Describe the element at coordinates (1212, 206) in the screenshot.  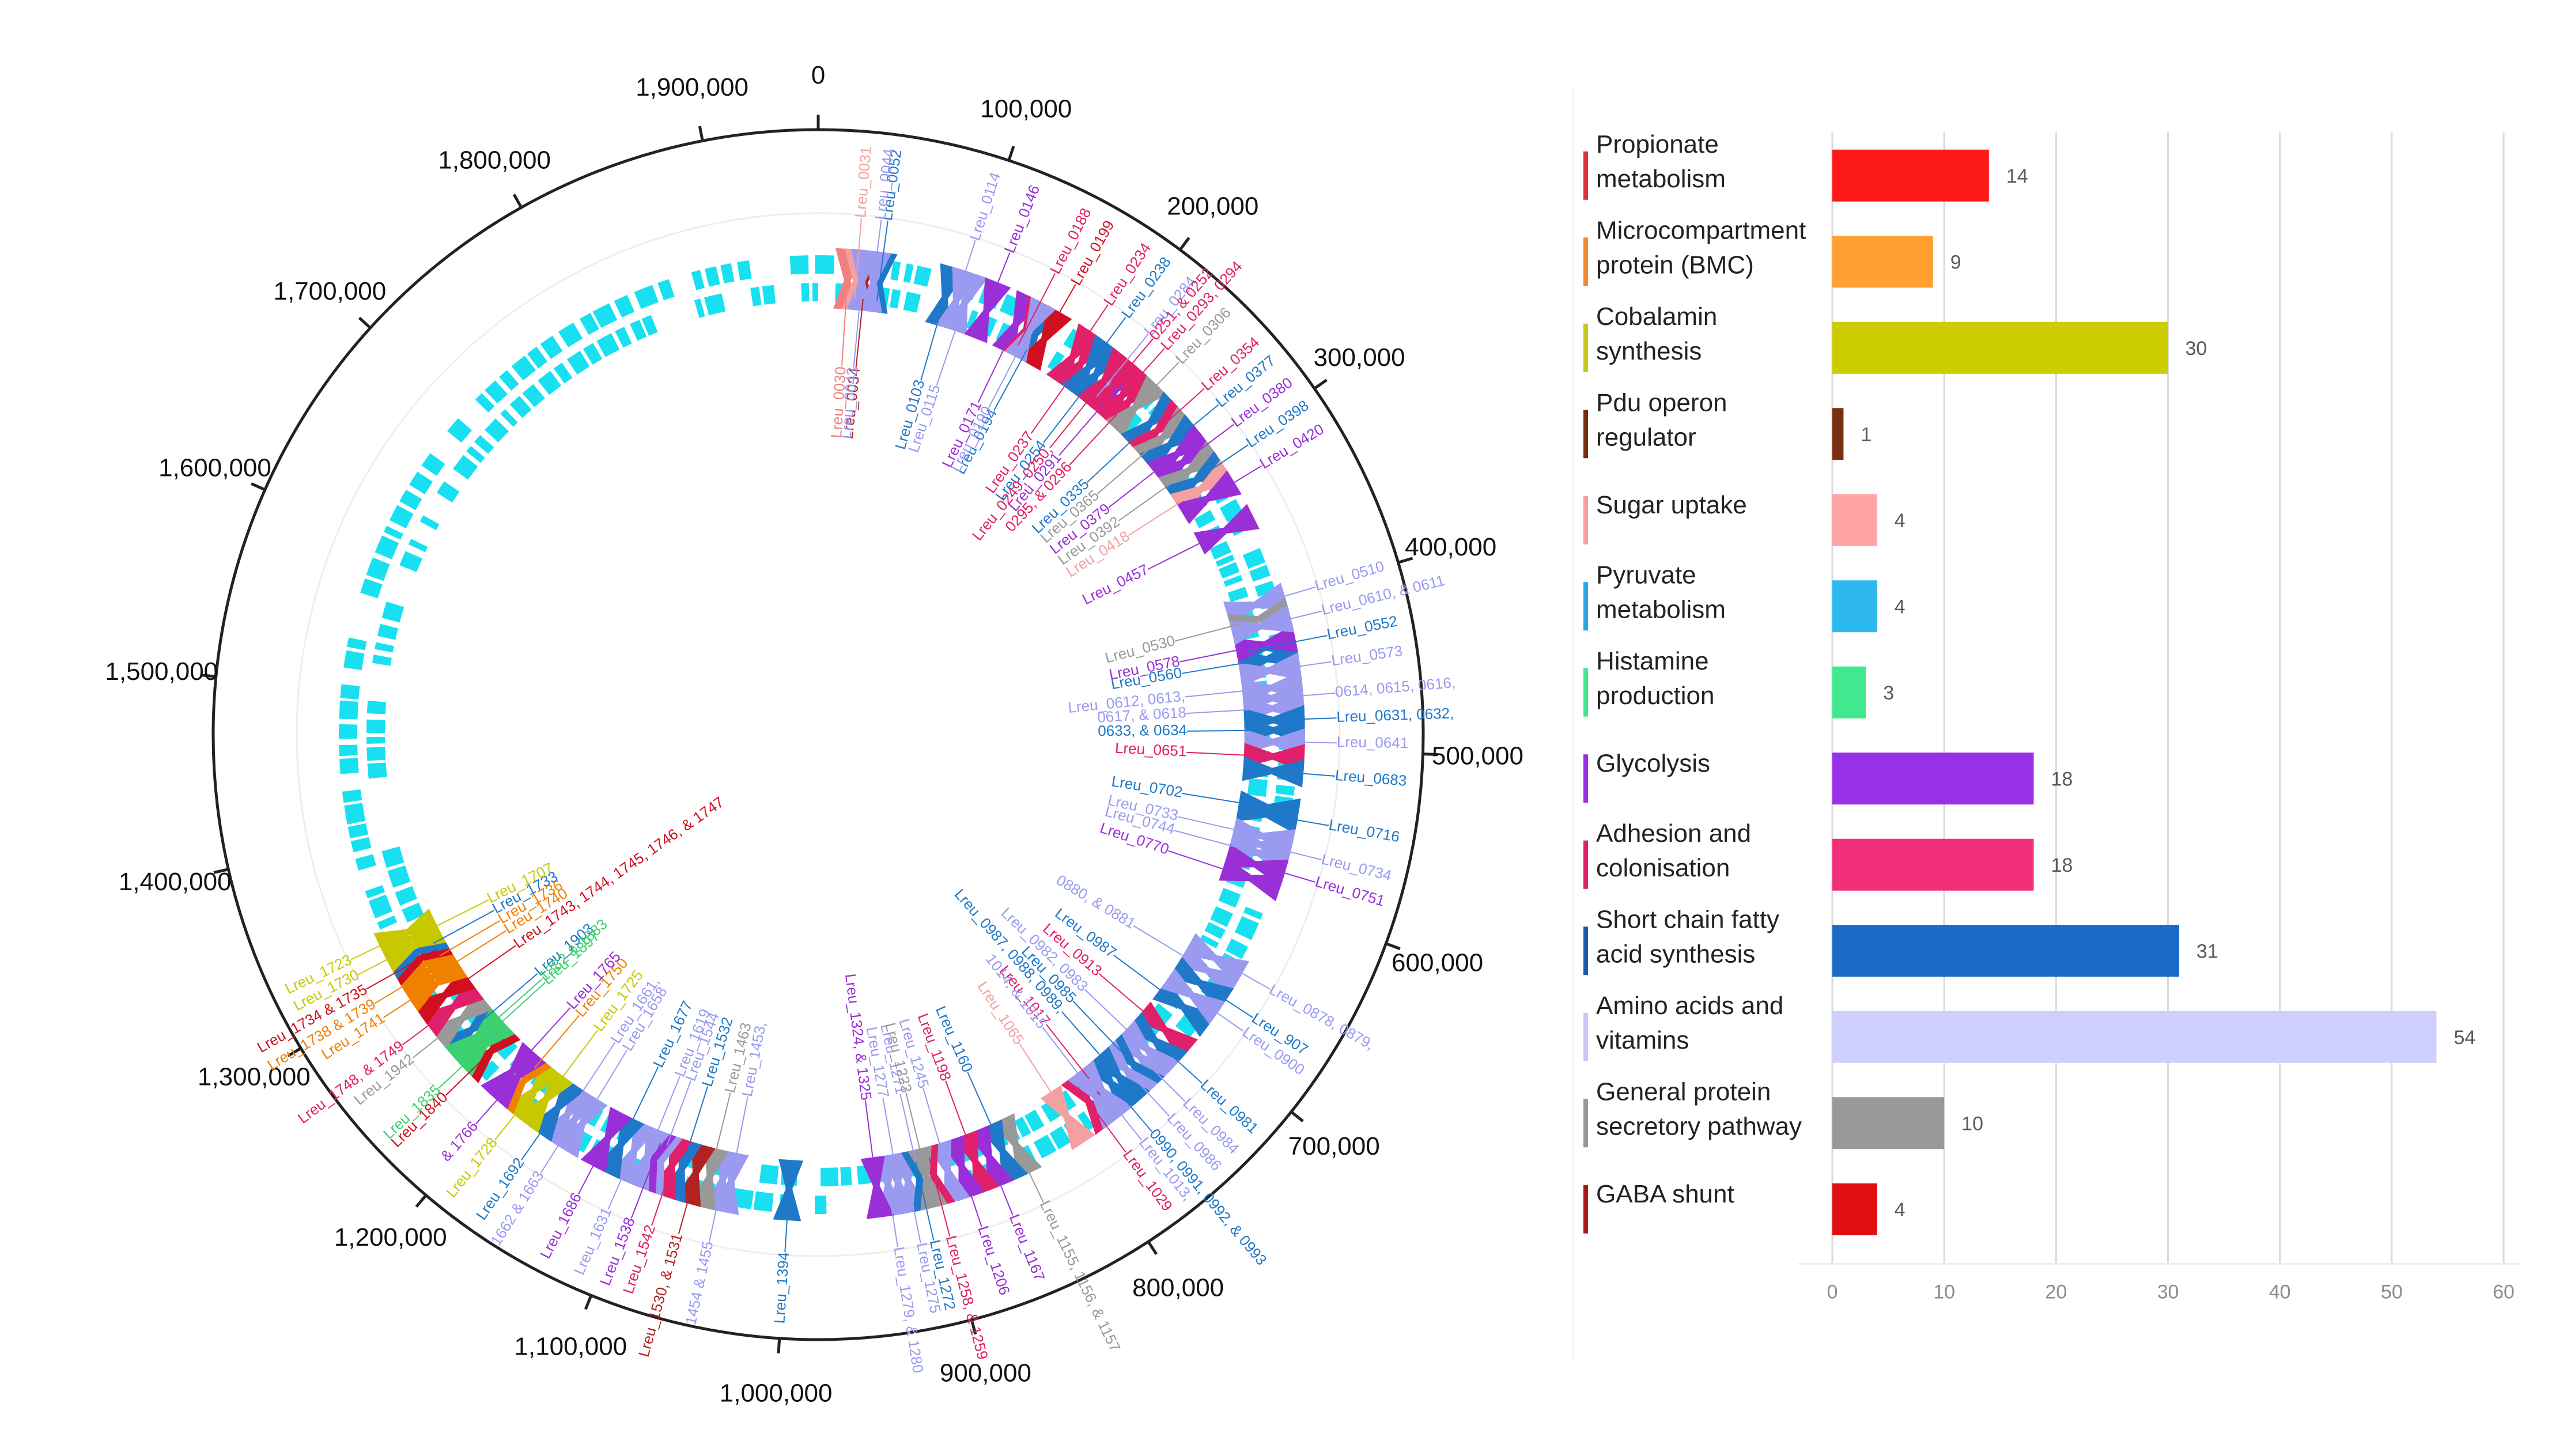
I see `position-label: 200,000` at that location.